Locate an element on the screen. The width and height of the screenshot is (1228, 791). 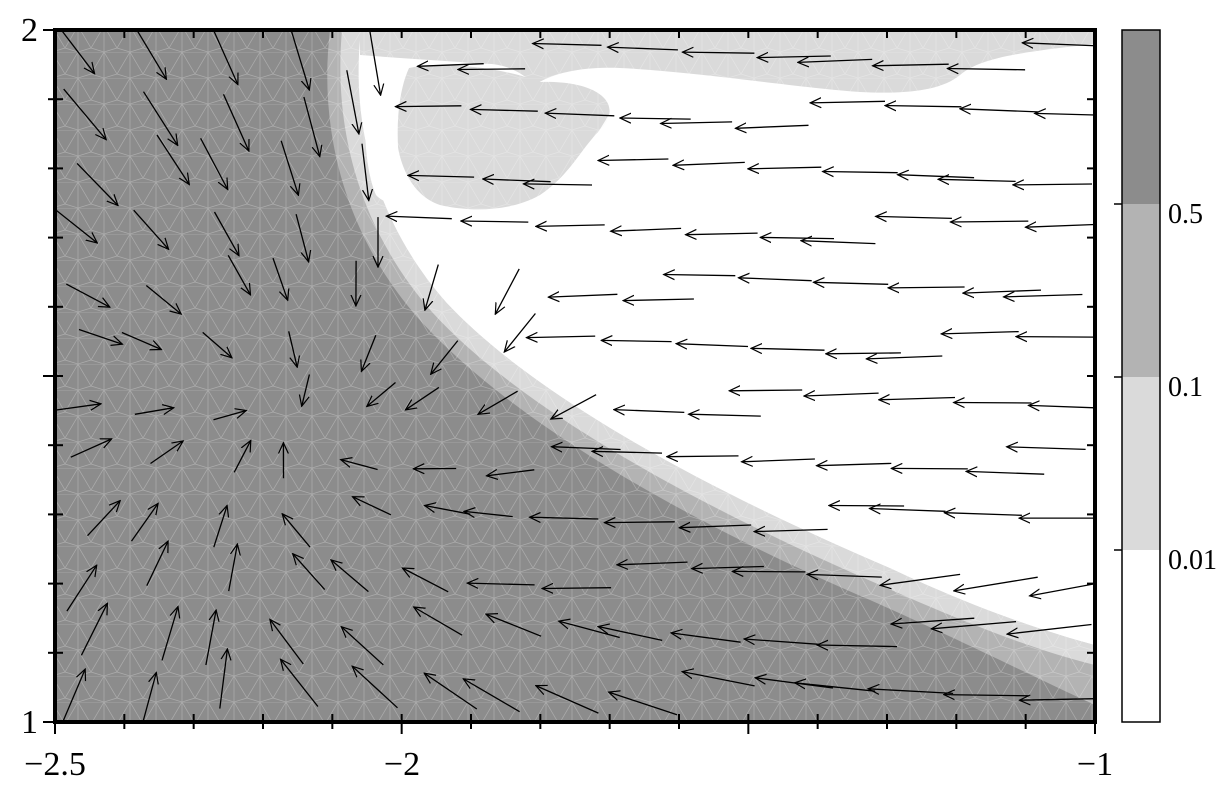
colorbar-label: 0.5 is located at coordinates (1185, 214).